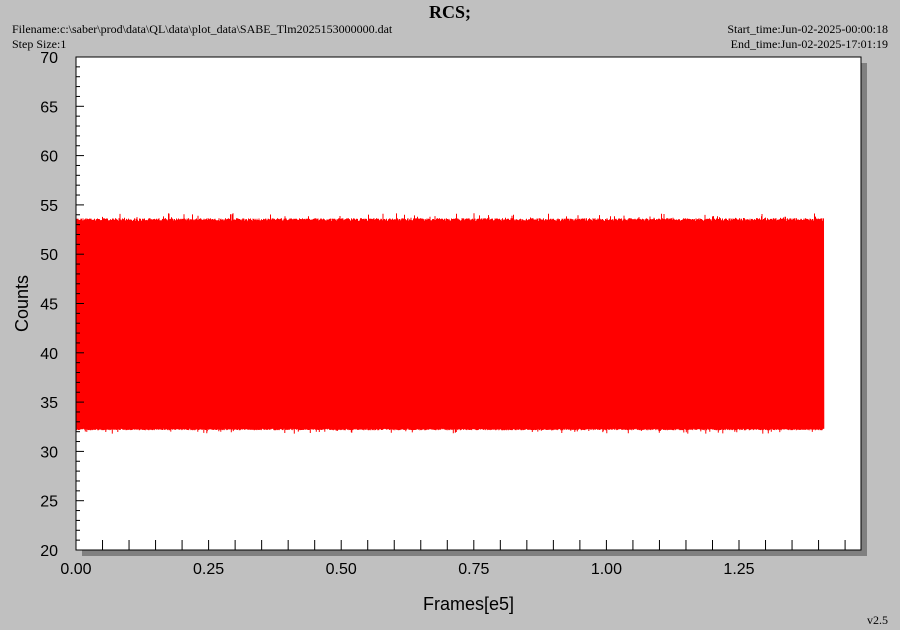 This screenshot has width=900, height=630. What do you see at coordinates (738, 569) in the screenshot?
I see `x-tick-label: 1.25` at bounding box center [738, 569].